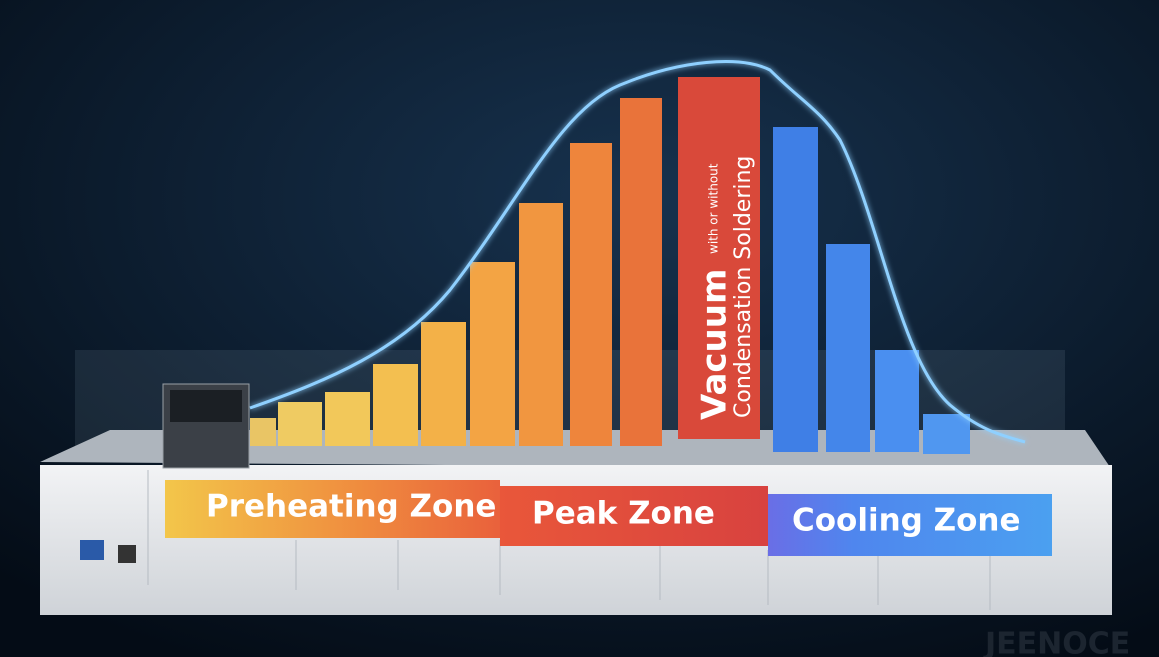 Image resolution: width=1159 pixels, height=657 pixels. What do you see at coordinates (715, 344) in the screenshot?
I see `peak-title: Vacuum` at bounding box center [715, 344].